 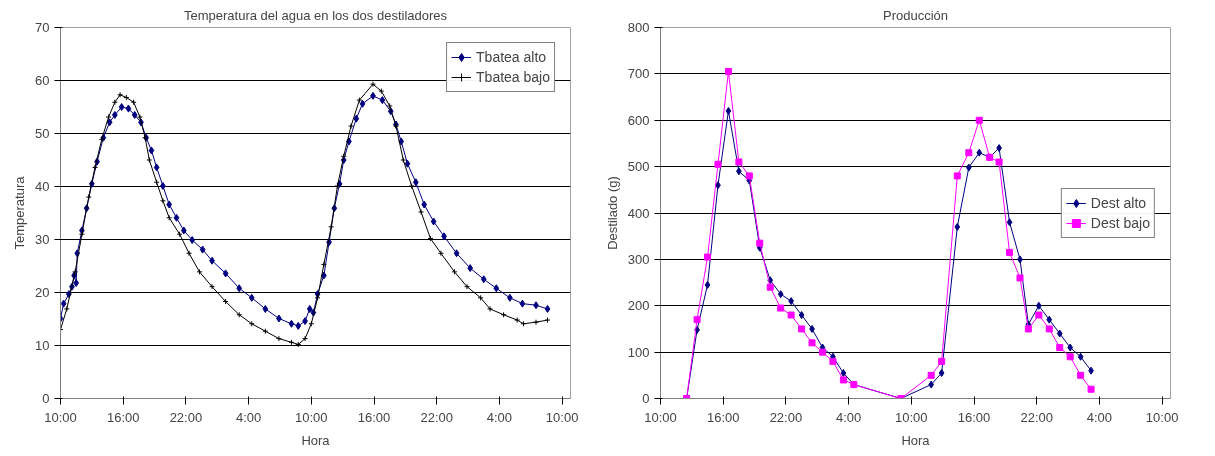 What do you see at coordinates (638, 120) in the screenshot?
I see `y-tick-label: 600` at bounding box center [638, 120].